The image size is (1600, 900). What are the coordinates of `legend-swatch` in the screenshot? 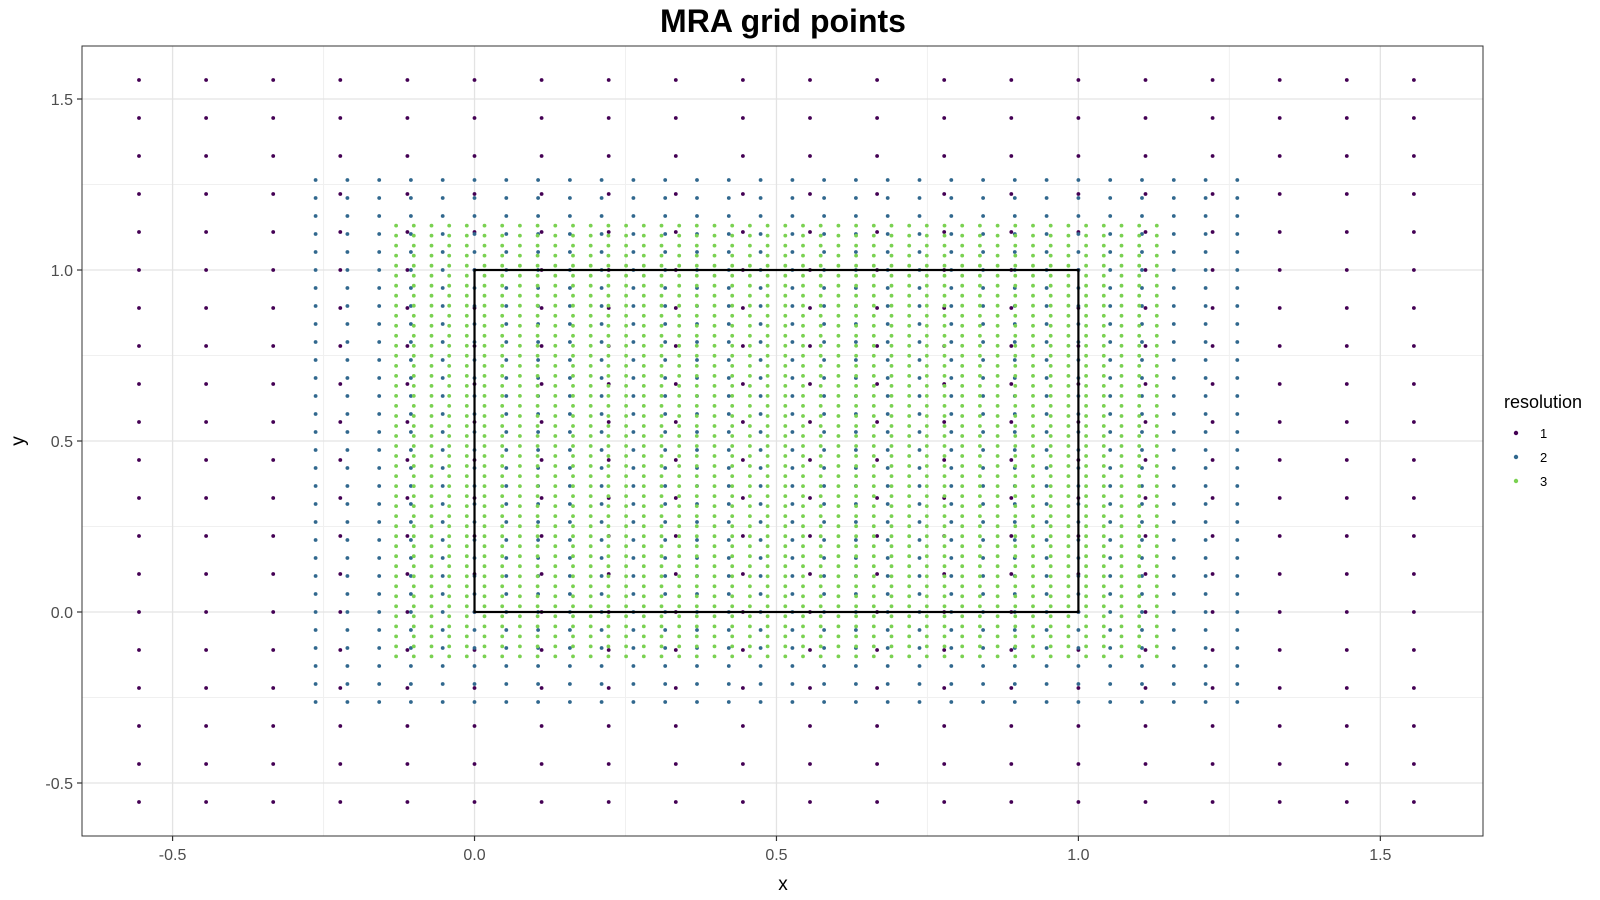 It's located at (1516, 433).